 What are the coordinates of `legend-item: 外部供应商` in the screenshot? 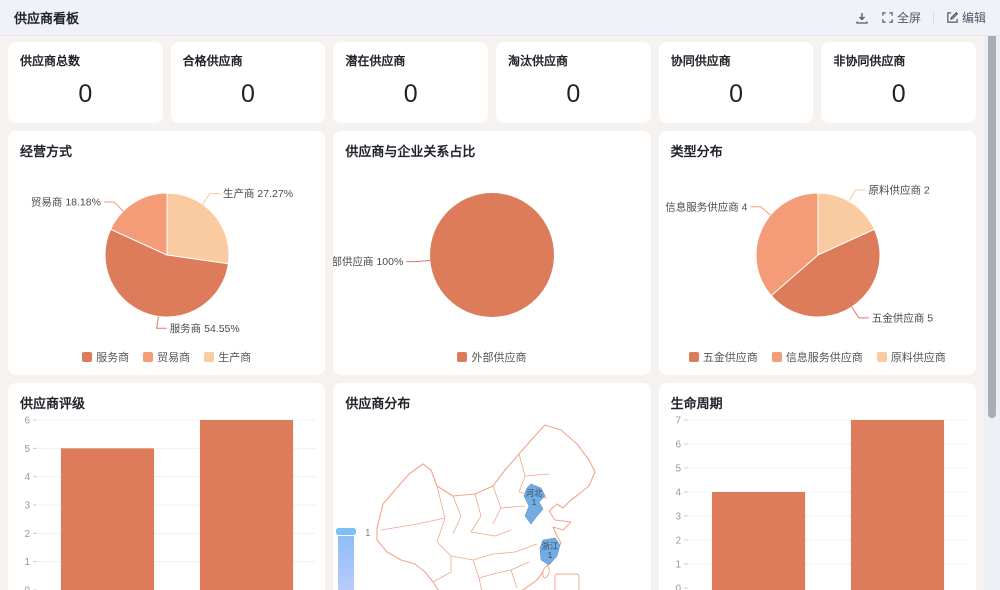 It's located at (491, 357).